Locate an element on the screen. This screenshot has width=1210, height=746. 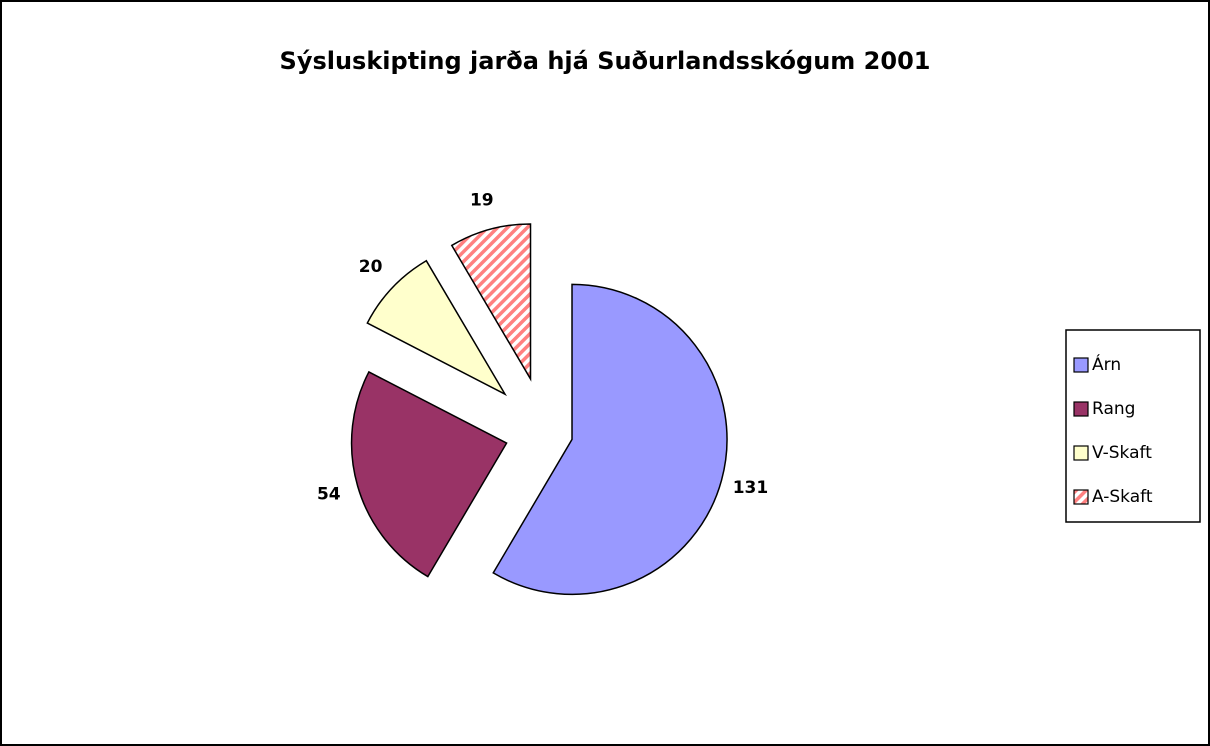
legend-label: Rang is located at coordinates (1113, 409).